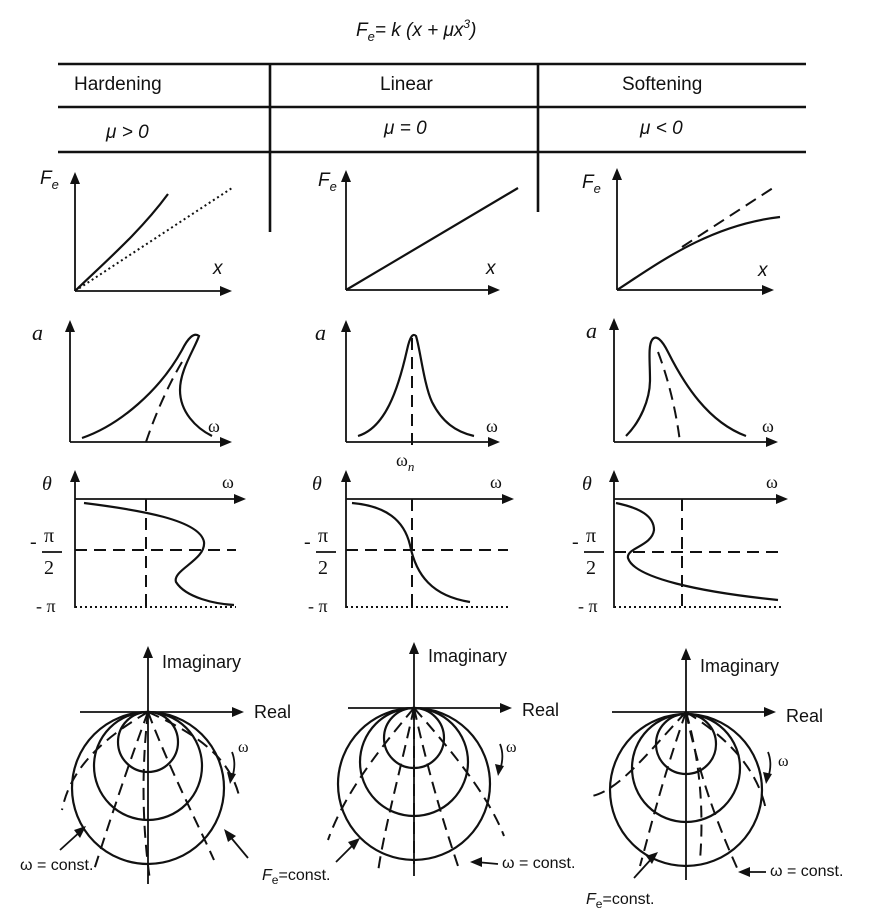  I want to click on mu-condition-softening: μ < 0, so click(661, 128).